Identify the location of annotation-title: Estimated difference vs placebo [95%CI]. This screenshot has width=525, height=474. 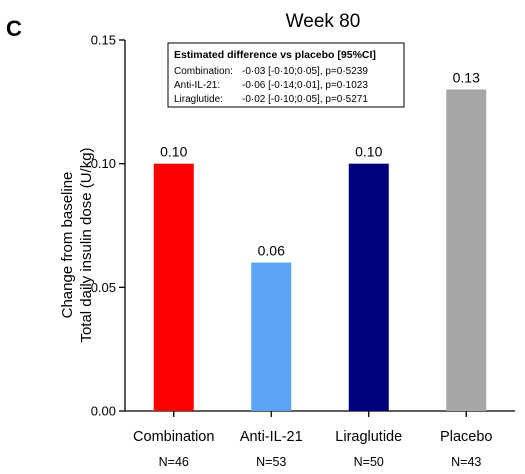
(275, 55).